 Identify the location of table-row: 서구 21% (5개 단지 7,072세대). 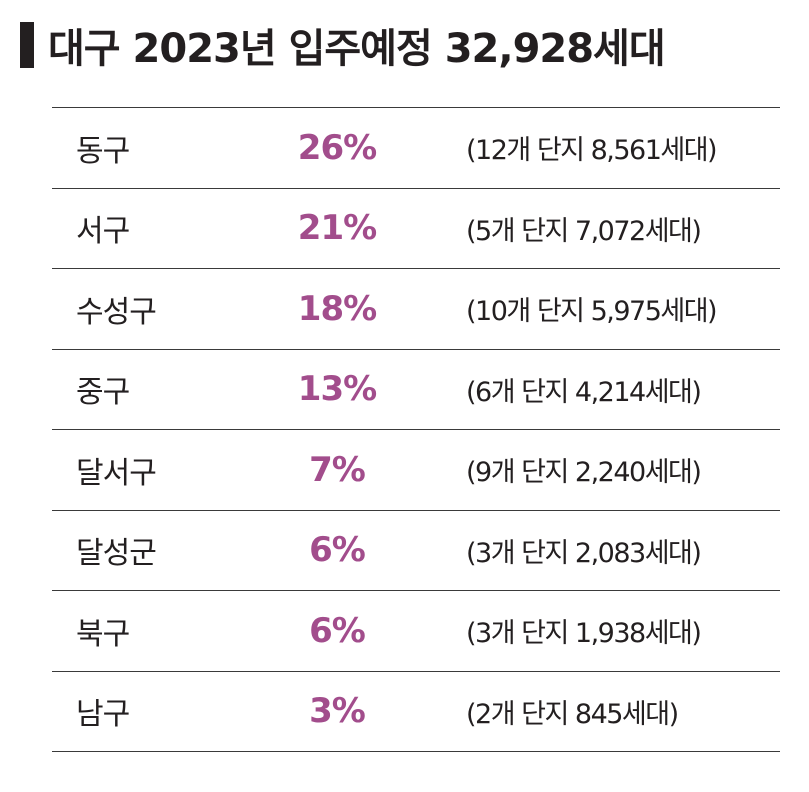
(416, 229).